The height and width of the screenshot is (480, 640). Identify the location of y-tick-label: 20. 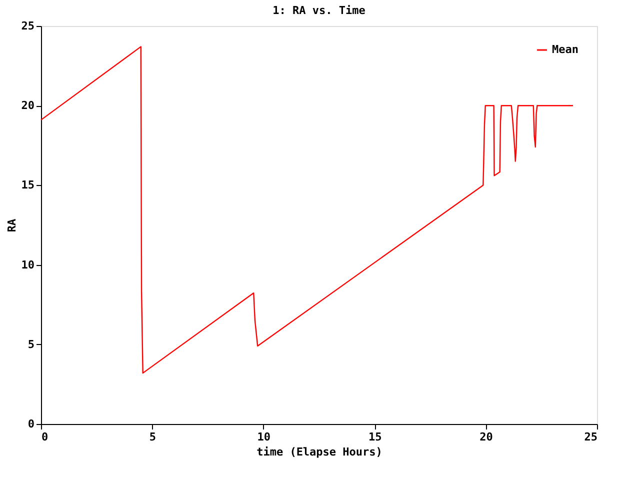
(27, 105).